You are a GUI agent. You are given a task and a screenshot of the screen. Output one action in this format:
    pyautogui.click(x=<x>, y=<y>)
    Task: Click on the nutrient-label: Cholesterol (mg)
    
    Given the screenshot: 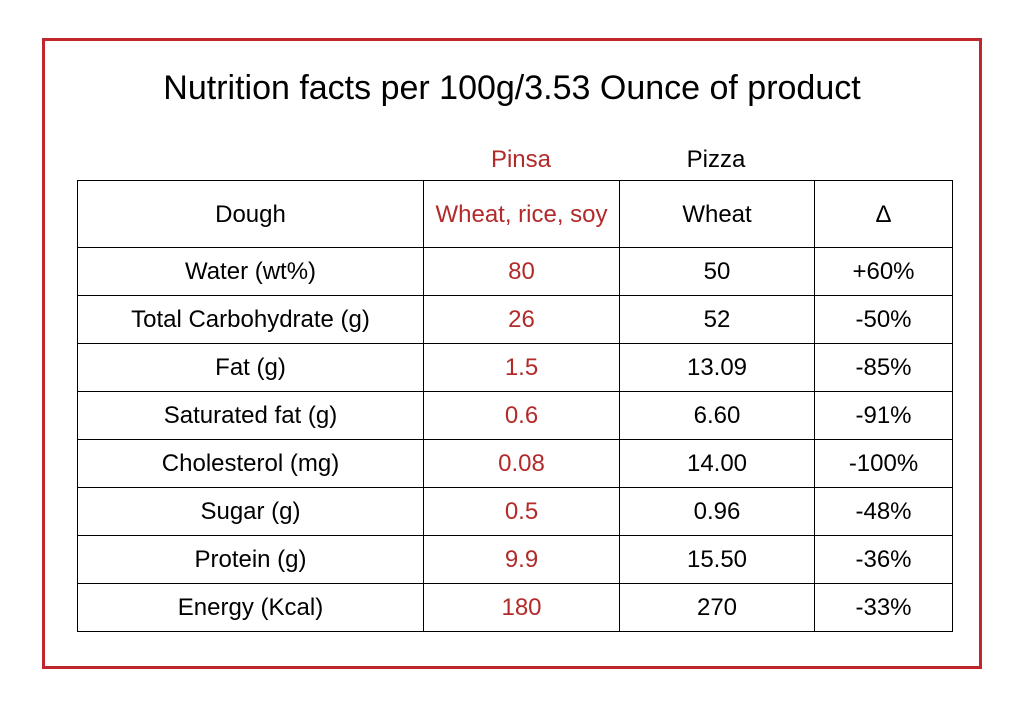 What is the action you would take?
    pyautogui.click(x=250, y=463)
    